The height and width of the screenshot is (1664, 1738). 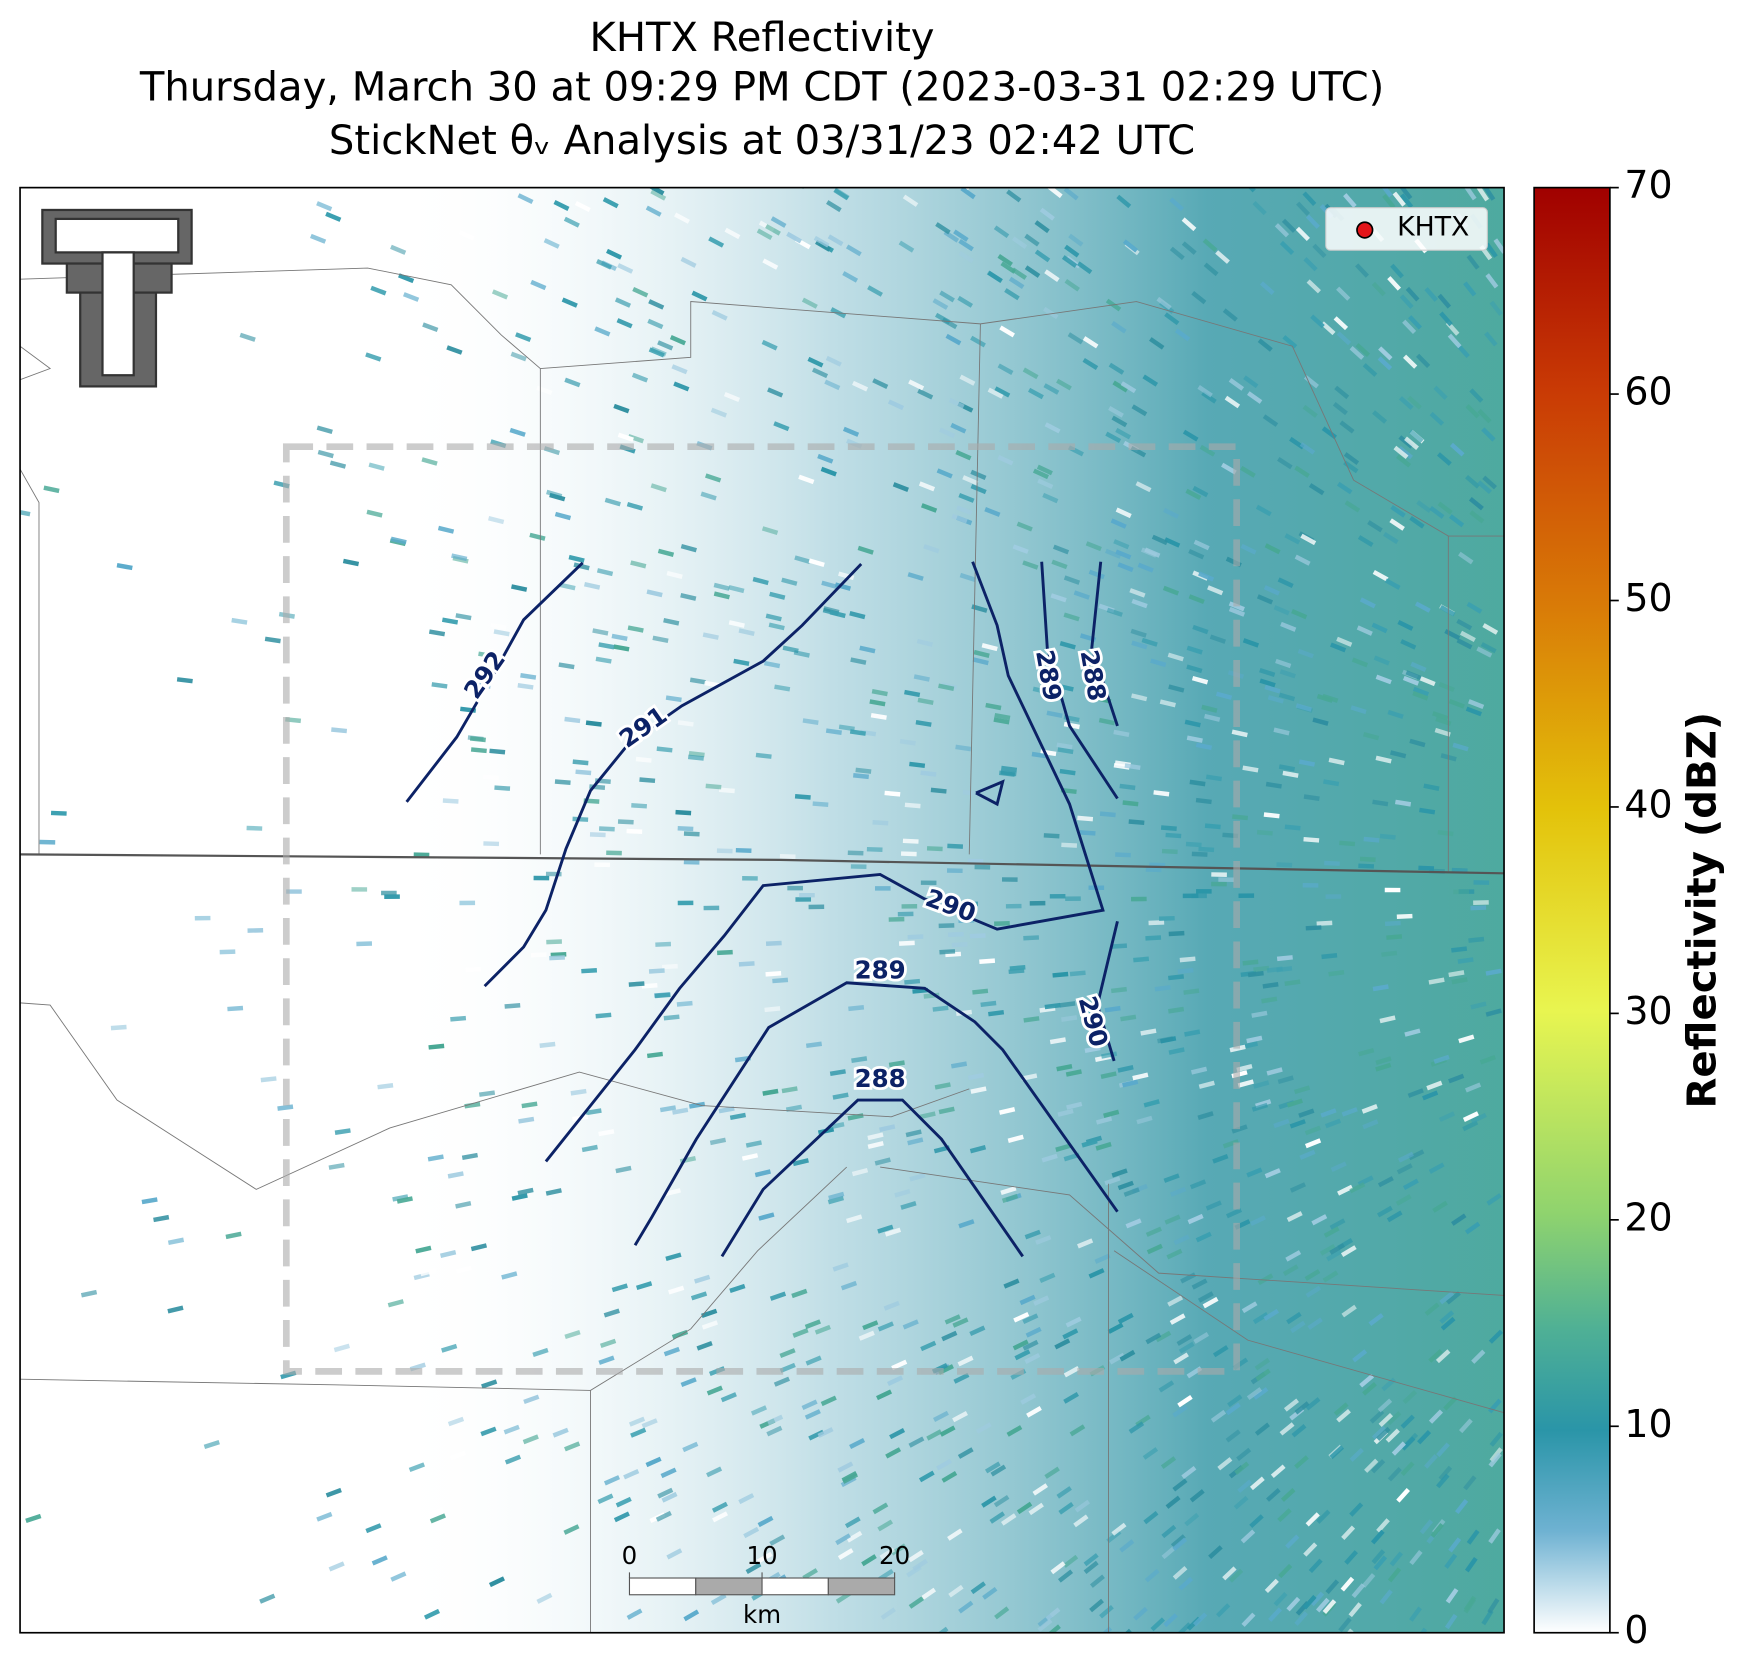 What do you see at coordinates (1648, 804) in the screenshot?
I see `colorbar-tick-label: 40` at bounding box center [1648, 804].